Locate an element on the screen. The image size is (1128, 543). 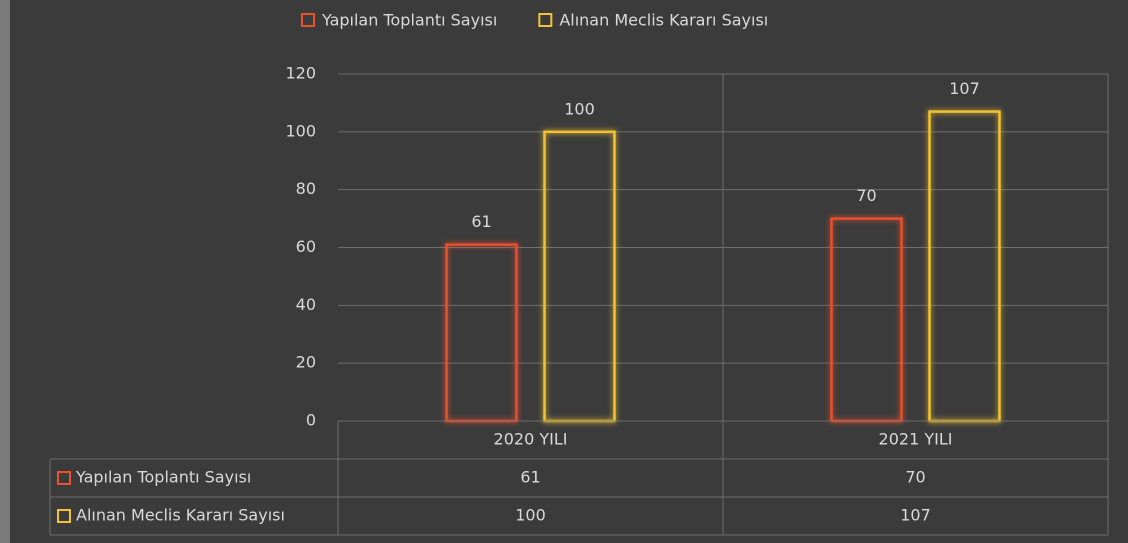
y-tick-label: 40 is located at coordinates (306, 304).